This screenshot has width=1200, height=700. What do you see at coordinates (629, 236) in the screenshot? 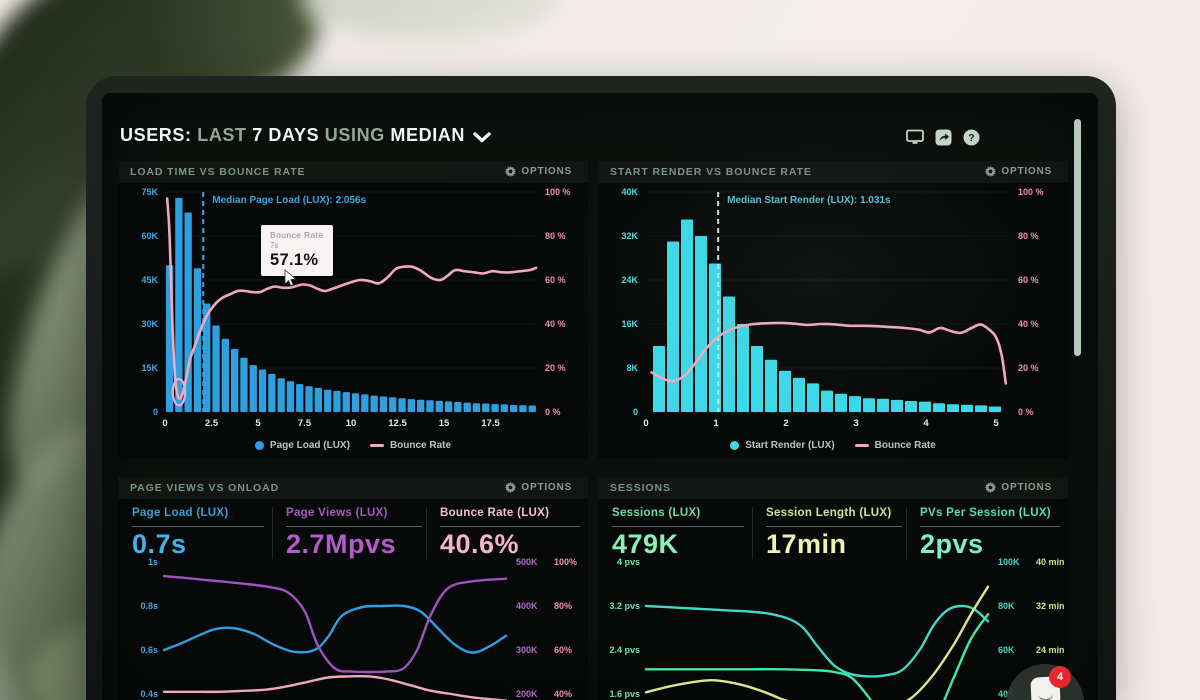
I see `y-axis-left-label: 32K` at bounding box center [629, 236].